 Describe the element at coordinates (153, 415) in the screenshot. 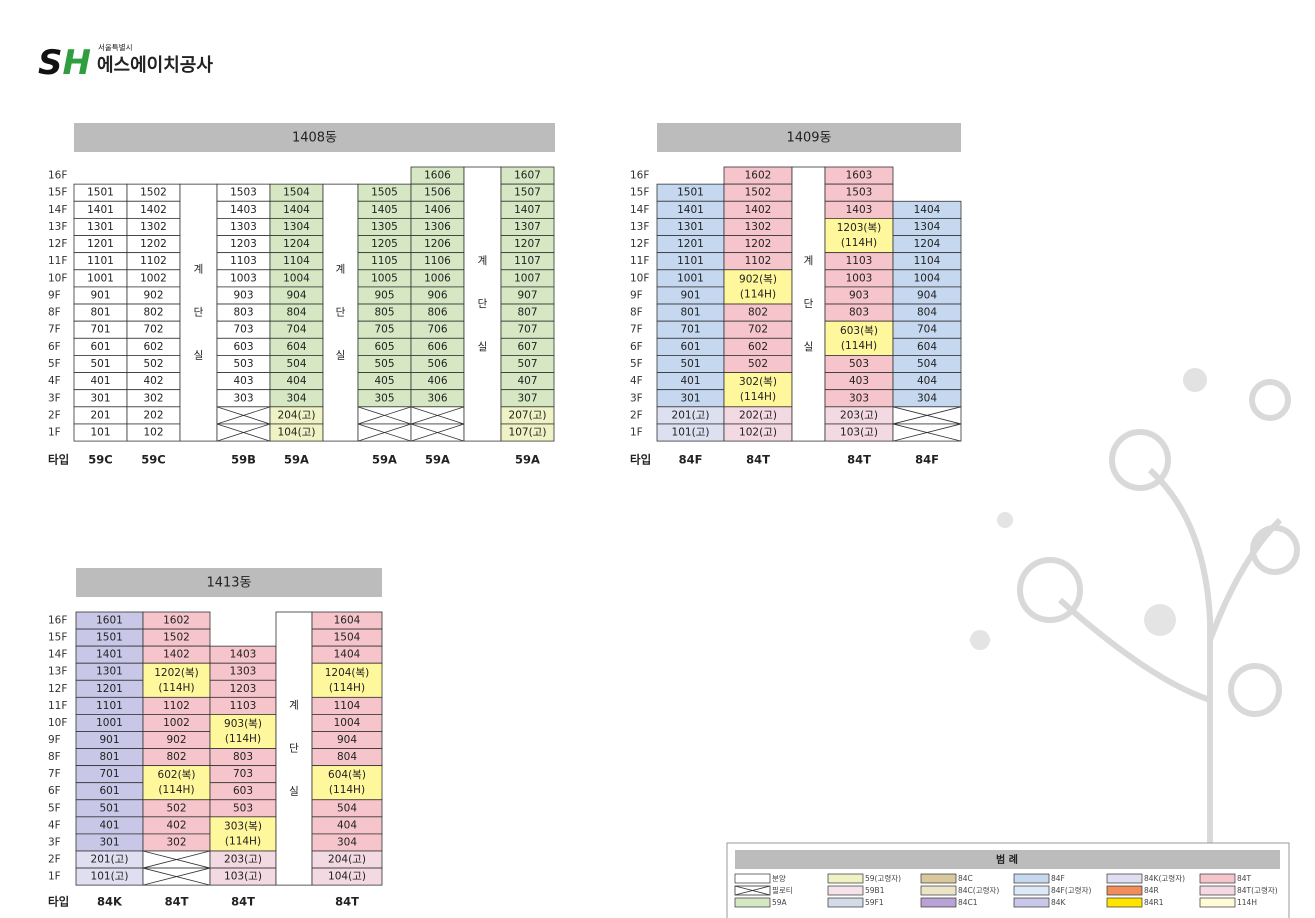

I see `unit-label: 202` at that location.